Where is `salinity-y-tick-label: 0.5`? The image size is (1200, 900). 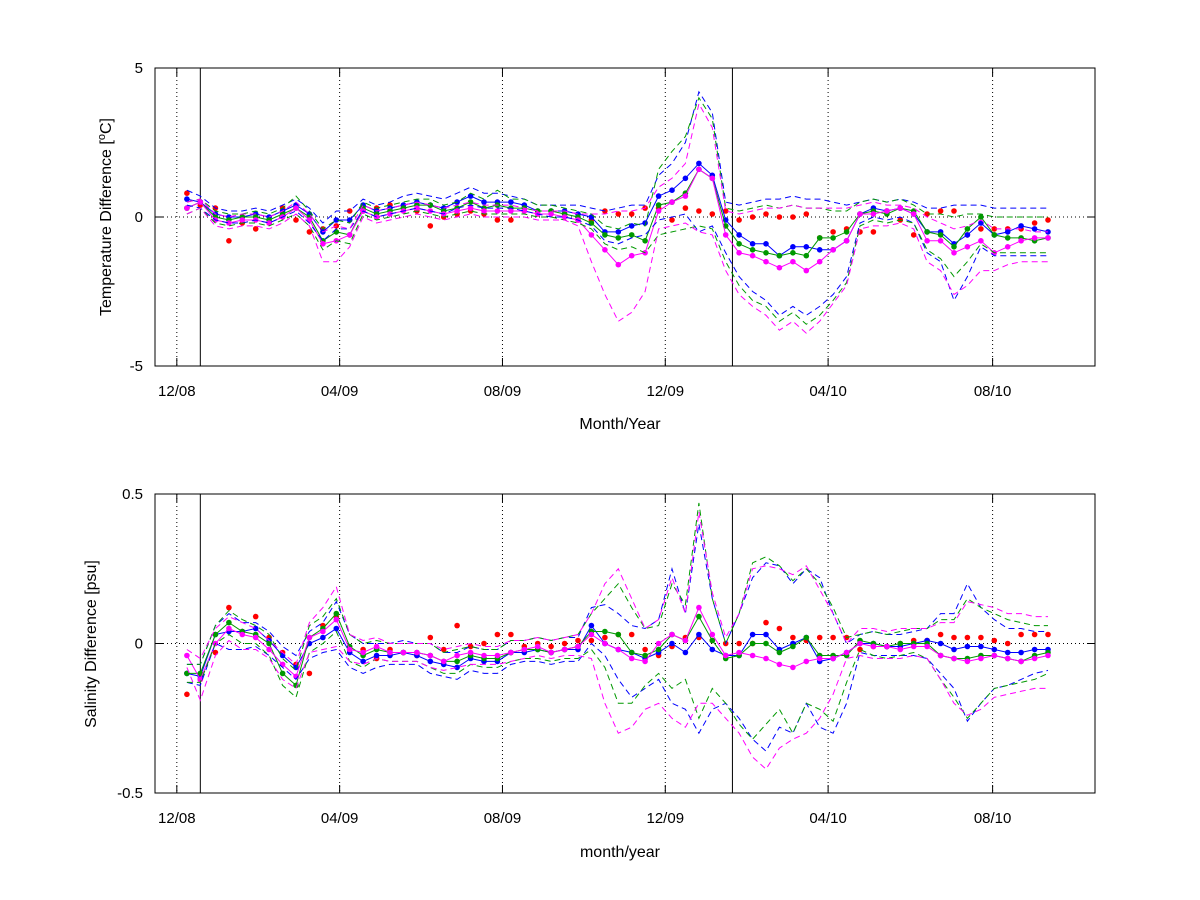
salinity-y-tick-label: 0.5 is located at coordinates (132, 494).